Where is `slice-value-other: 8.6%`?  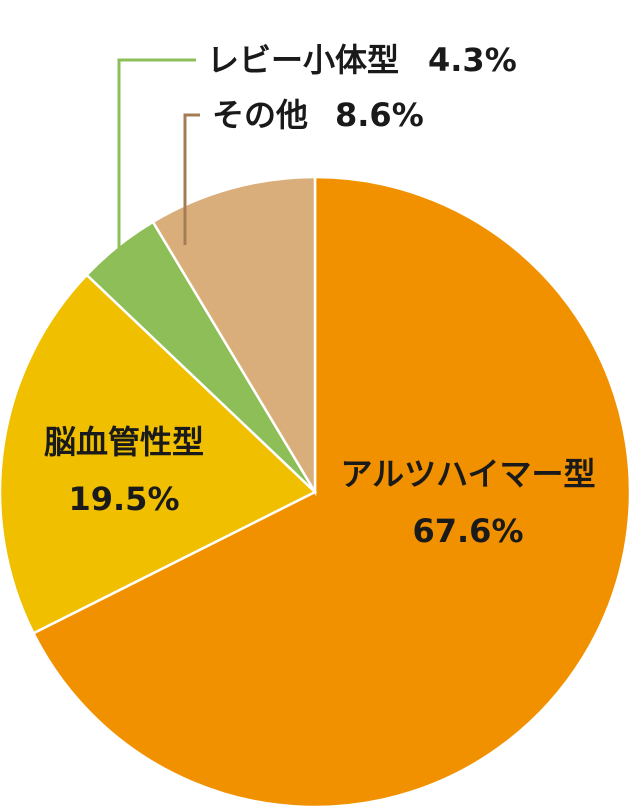
slice-value-other: 8.6% is located at coordinates (379, 115).